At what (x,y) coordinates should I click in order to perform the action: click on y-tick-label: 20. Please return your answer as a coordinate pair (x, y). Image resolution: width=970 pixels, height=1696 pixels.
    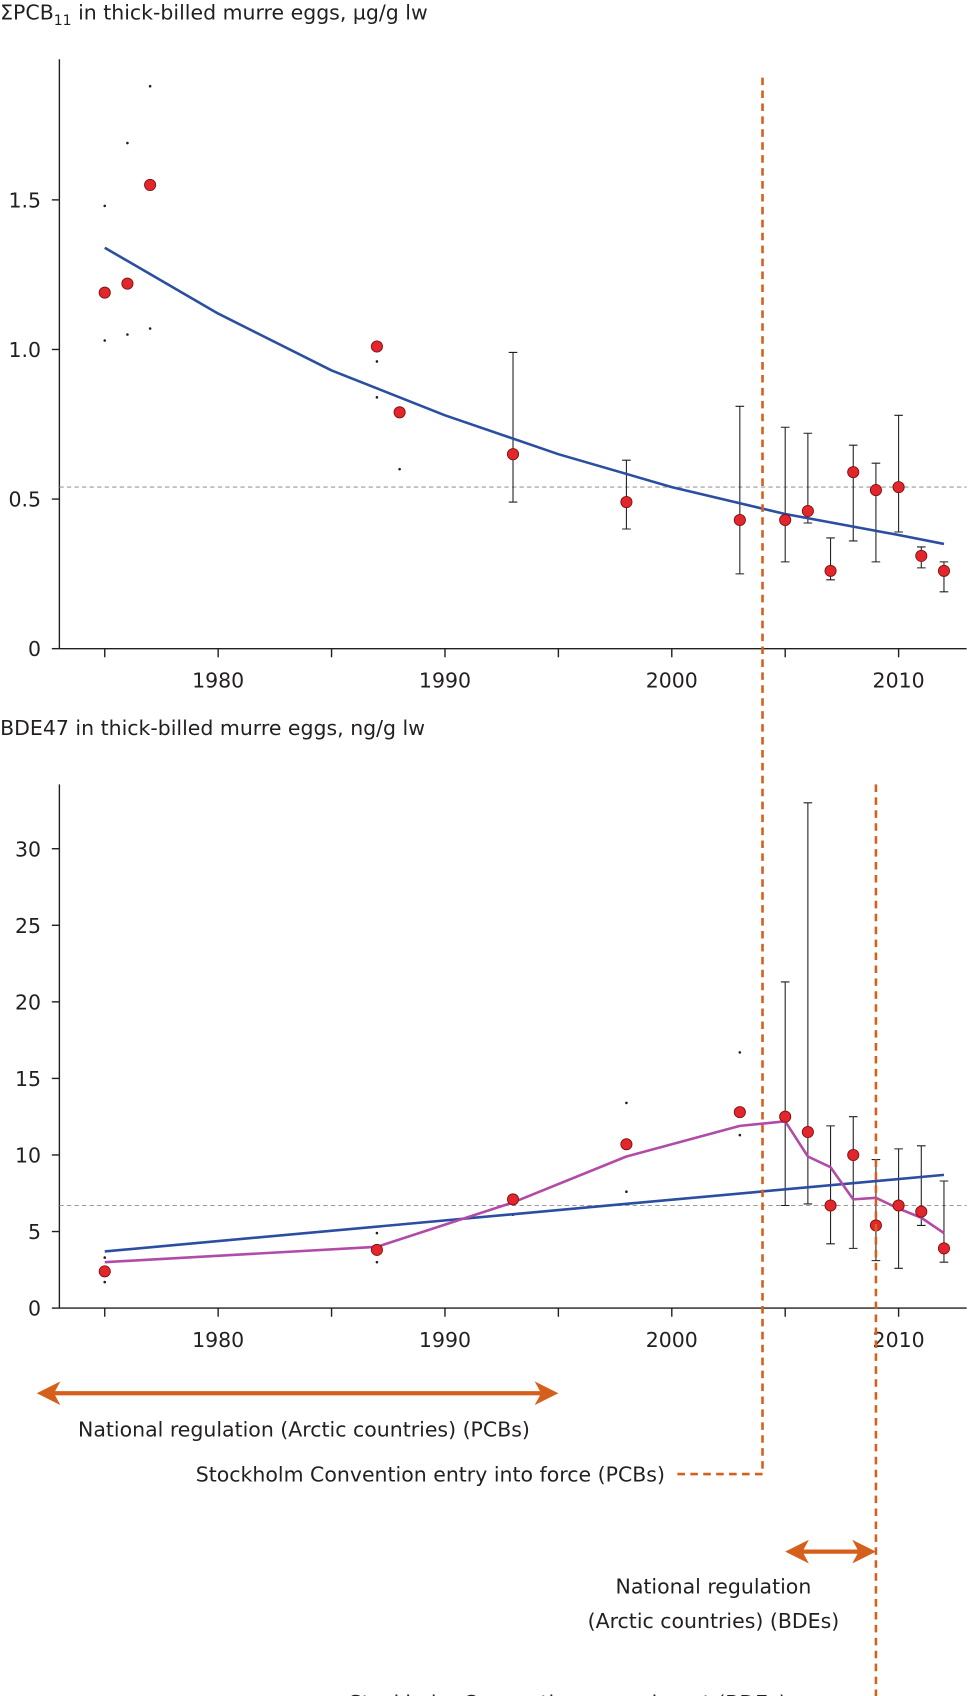
    Looking at the image, I should click on (28, 1002).